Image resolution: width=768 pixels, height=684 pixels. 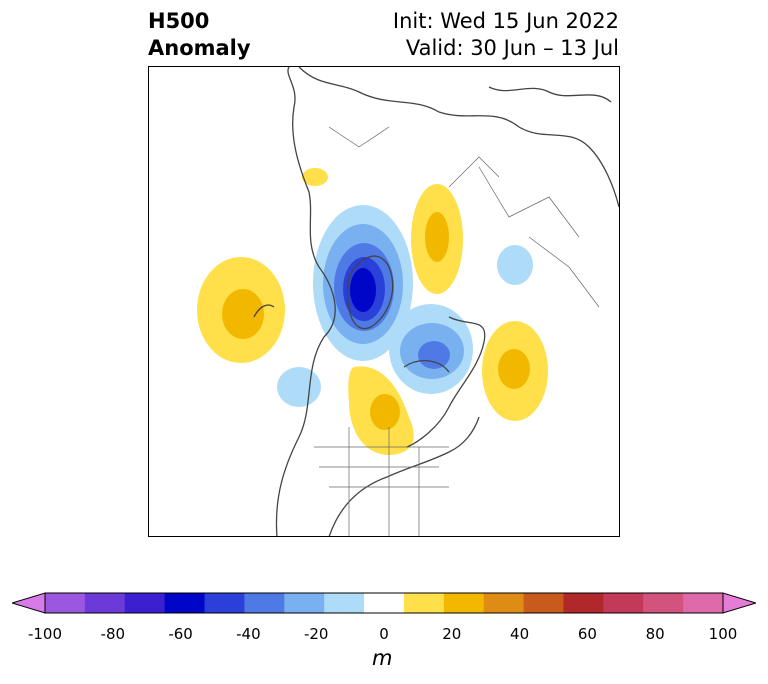 I want to click on colorbar-tick-label: 60, so click(x=587, y=634).